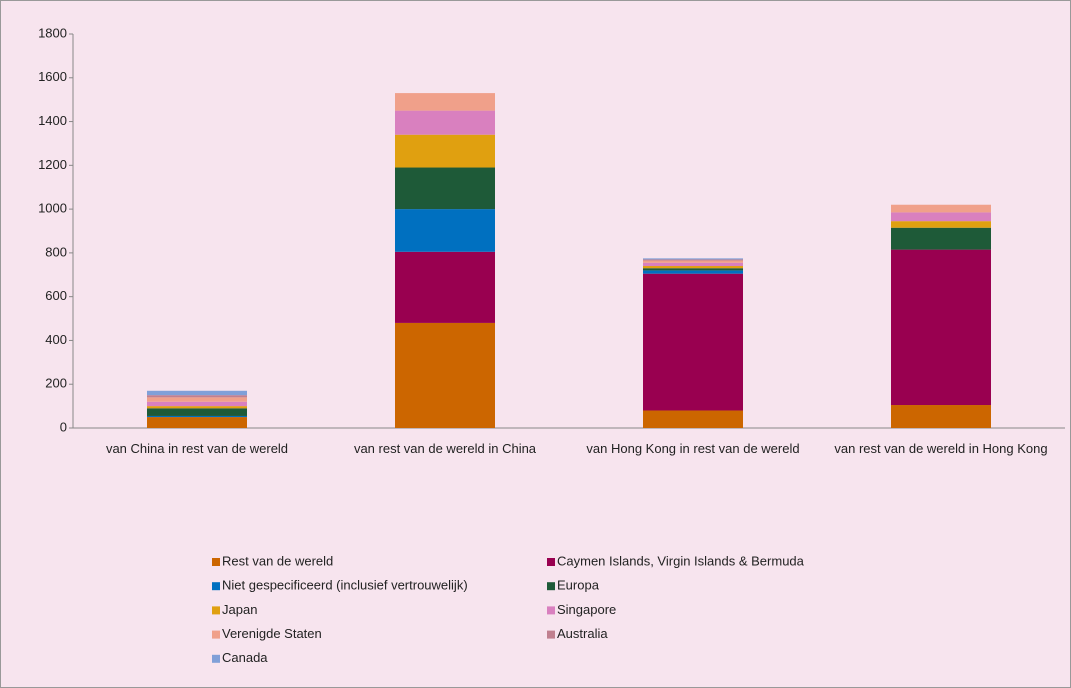 Image resolution: width=1071 pixels, height=688 pixels. I want to click on y-tick-label: 1000, so click(52, 208).